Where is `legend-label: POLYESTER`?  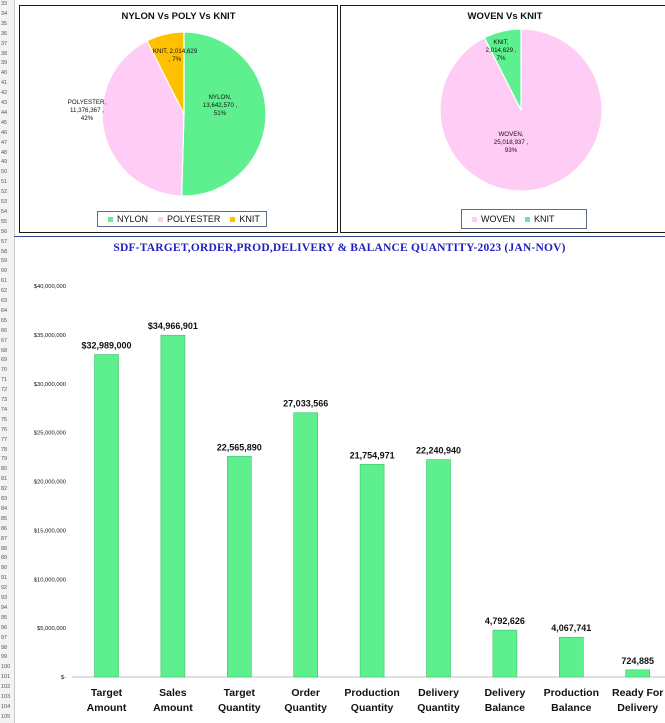 legend-label: POLYESTER is located at coordinates (194, 219).